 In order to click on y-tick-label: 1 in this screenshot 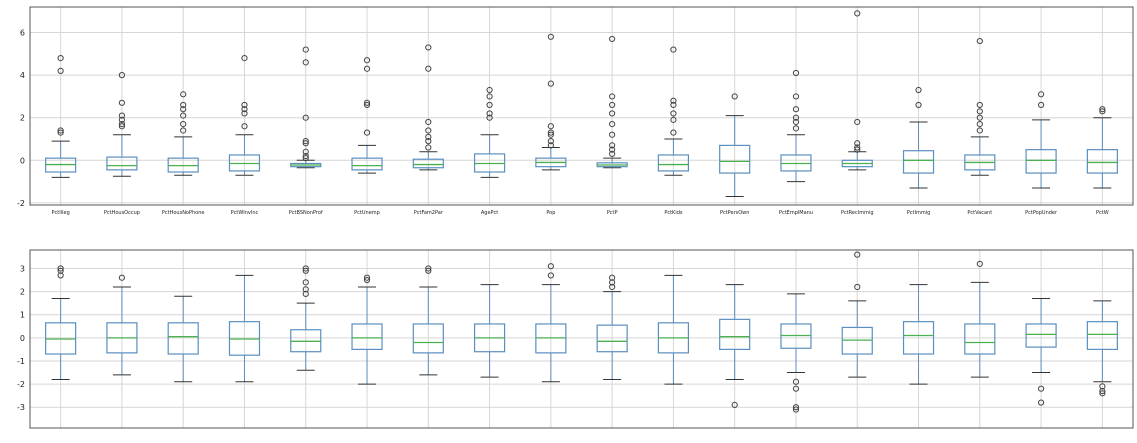, I will do `click(22, 315)`.